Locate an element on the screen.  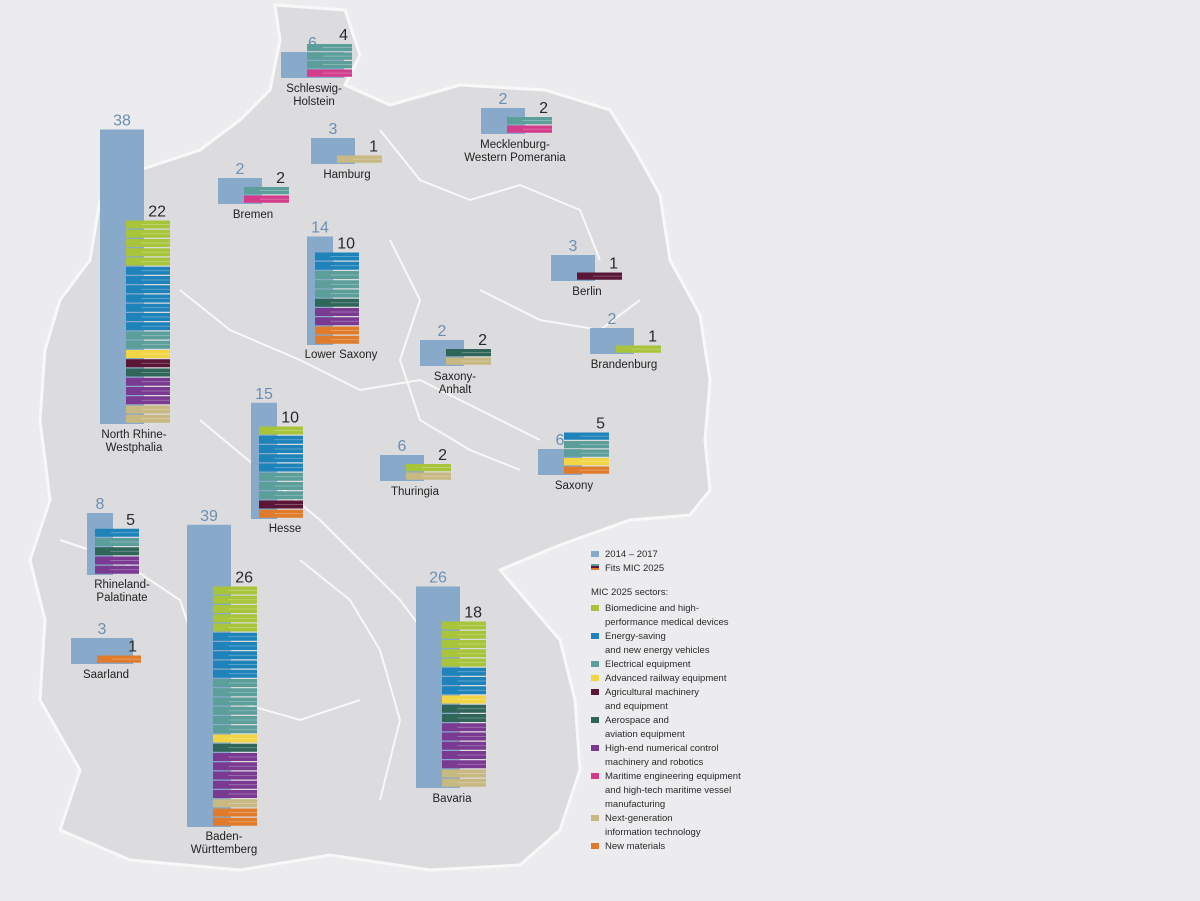
state-group: 15 10 Hesse is located at coordinates (277, 460).